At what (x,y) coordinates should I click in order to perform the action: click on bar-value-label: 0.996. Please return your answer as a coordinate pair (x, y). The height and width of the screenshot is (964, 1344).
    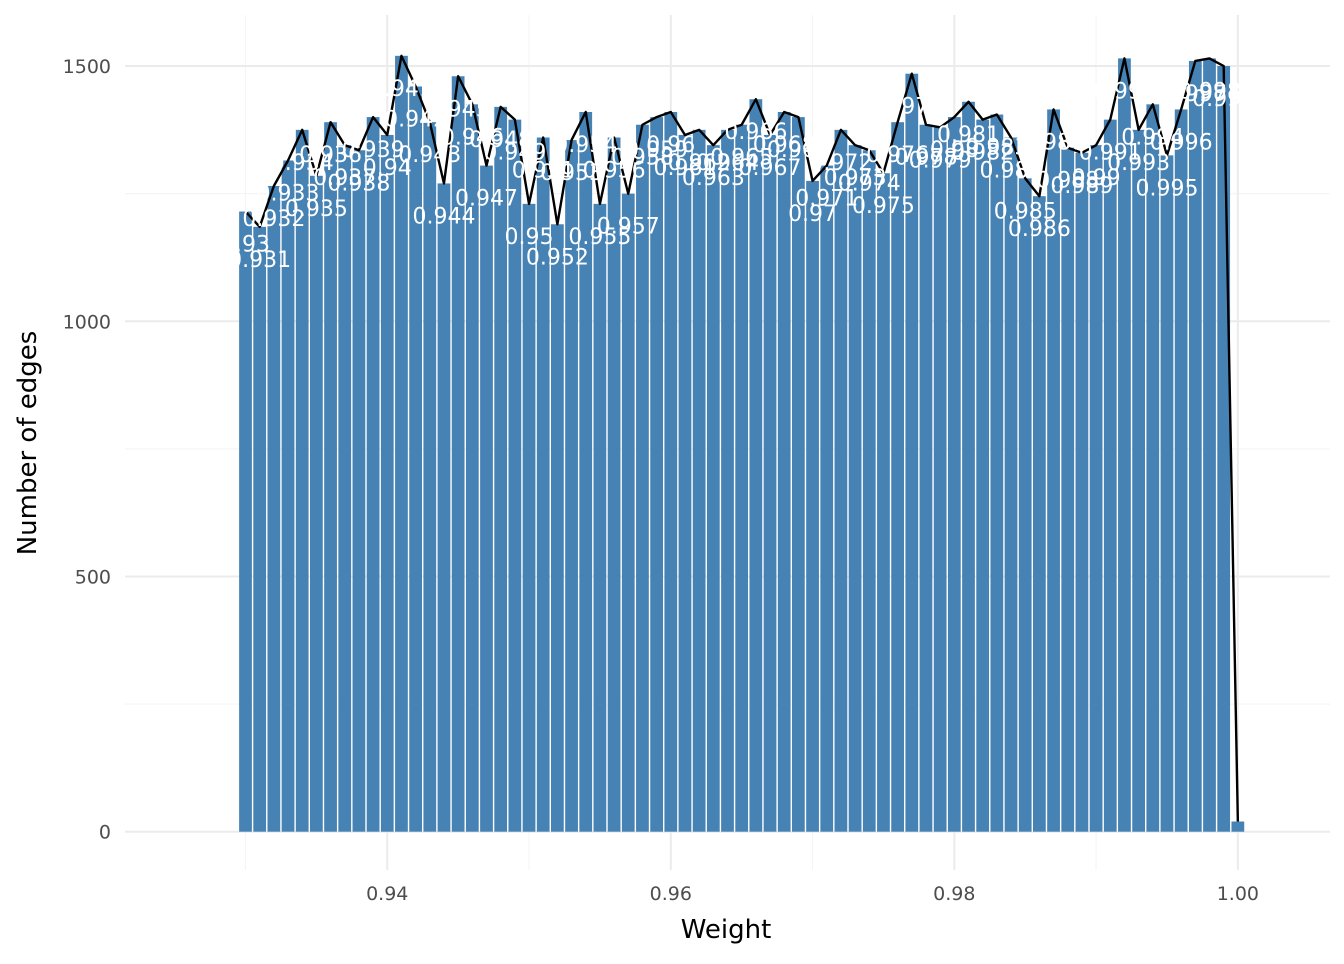
    Looking at the image, I should click on (1181, 142).